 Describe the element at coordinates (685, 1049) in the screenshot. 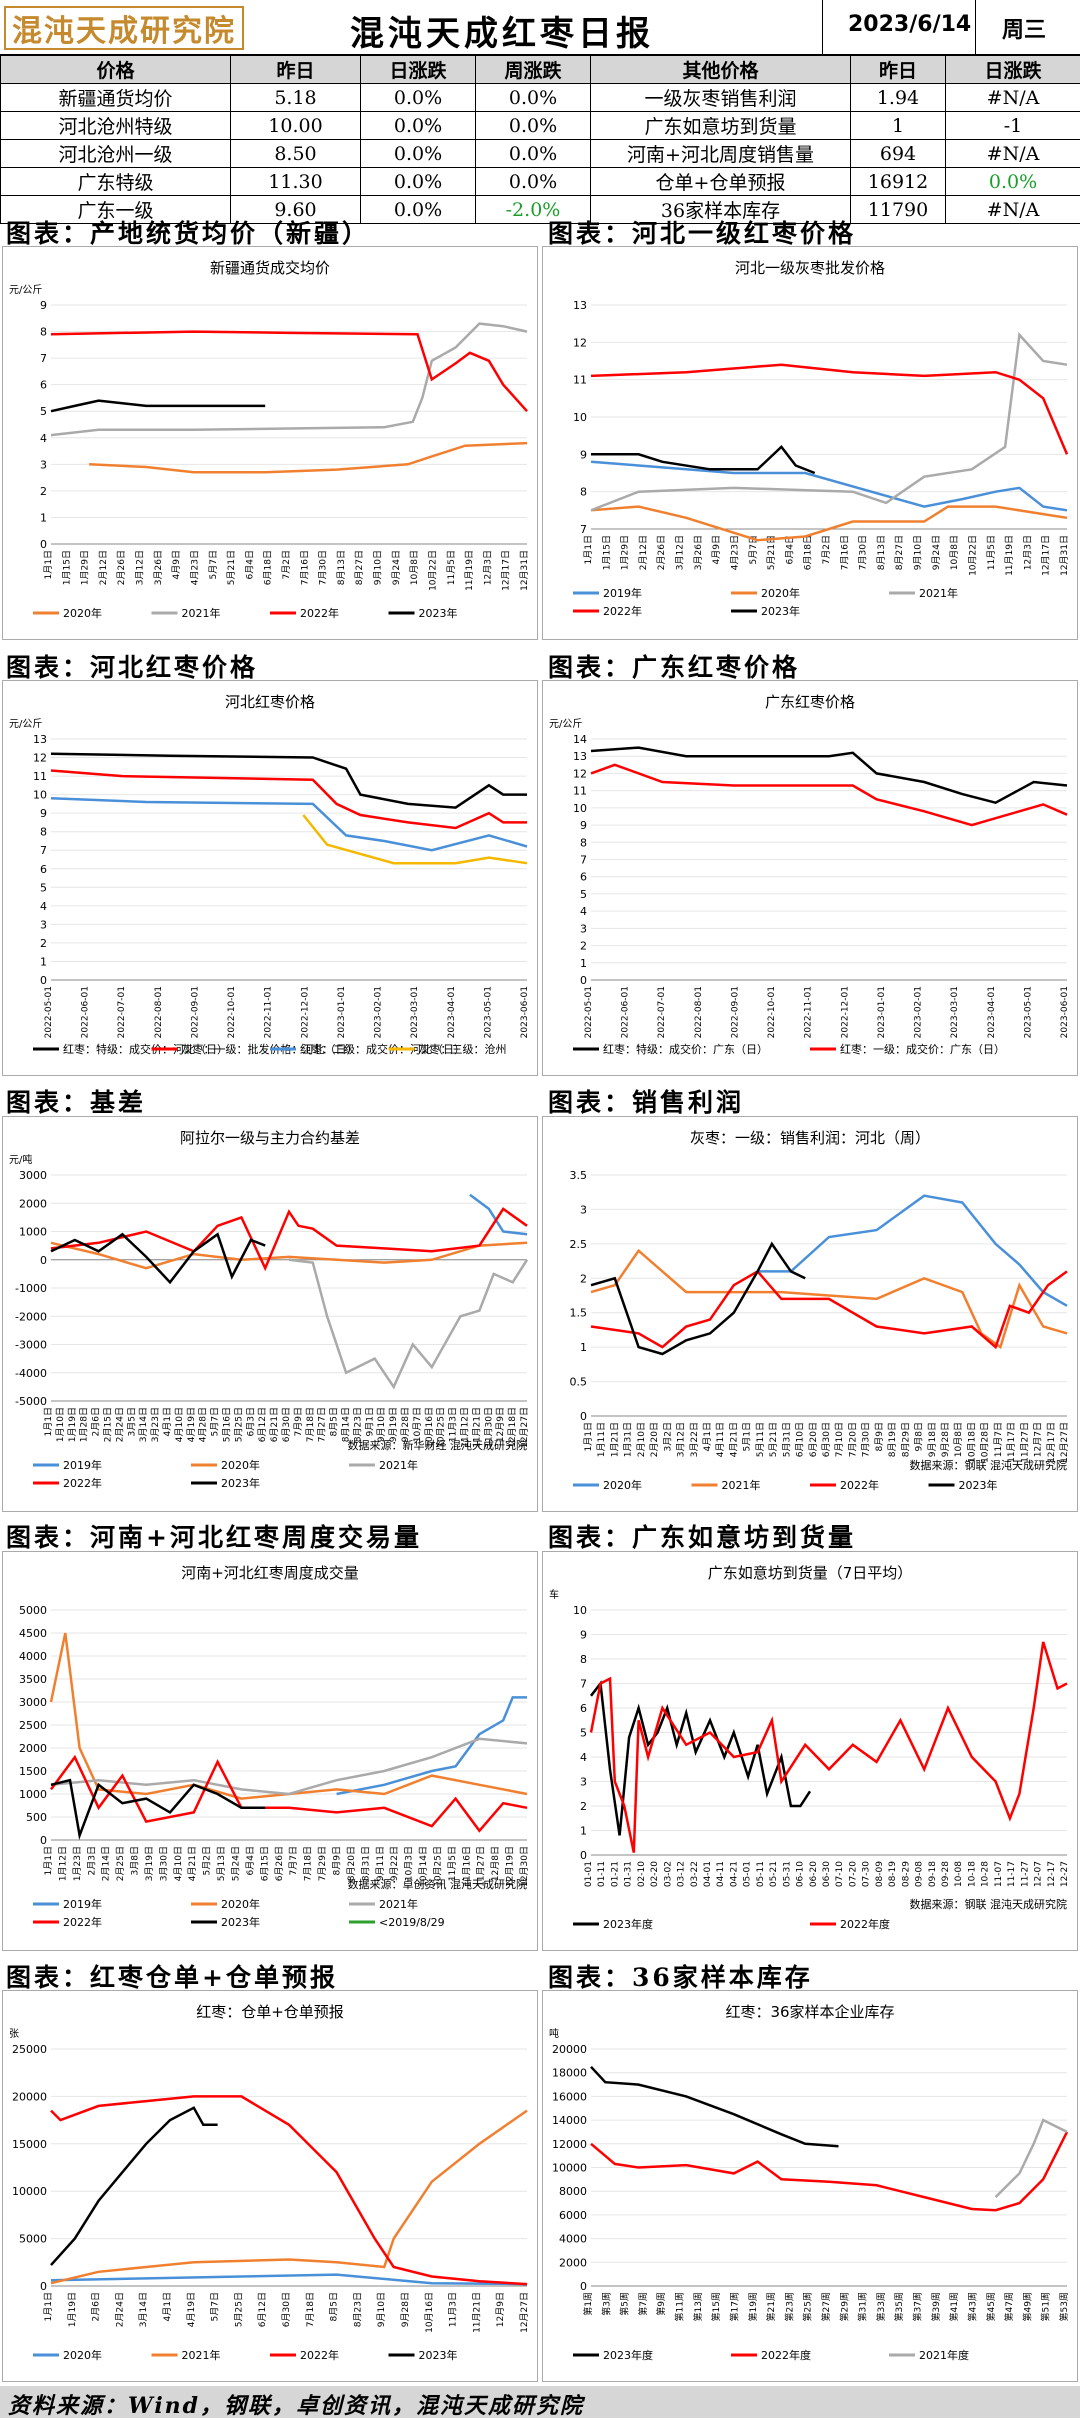

I see `legend-label: 红枣：特级：成交价：广东（日）` at that location.